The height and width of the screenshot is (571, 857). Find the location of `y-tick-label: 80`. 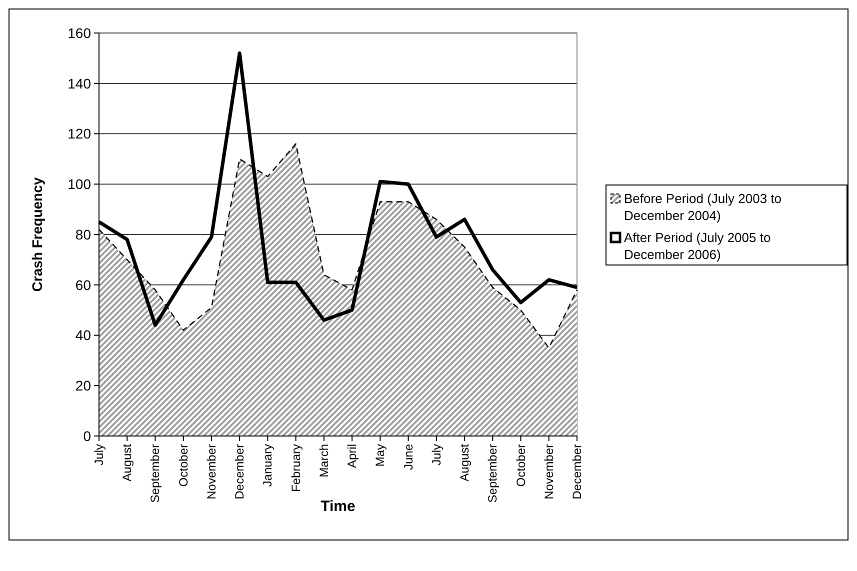

y-tick-label: 80 is located at coordinates (83, 234).